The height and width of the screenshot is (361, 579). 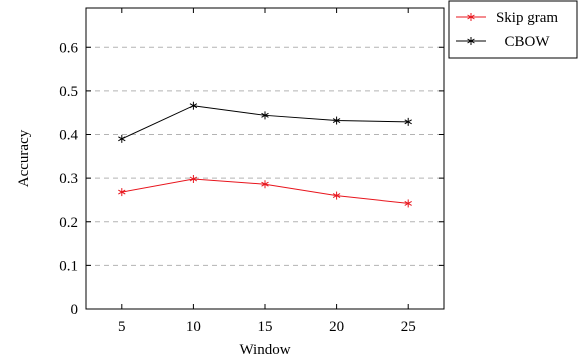 I want to click on y-tick-label: 0.1, so click(x=68, y=266).